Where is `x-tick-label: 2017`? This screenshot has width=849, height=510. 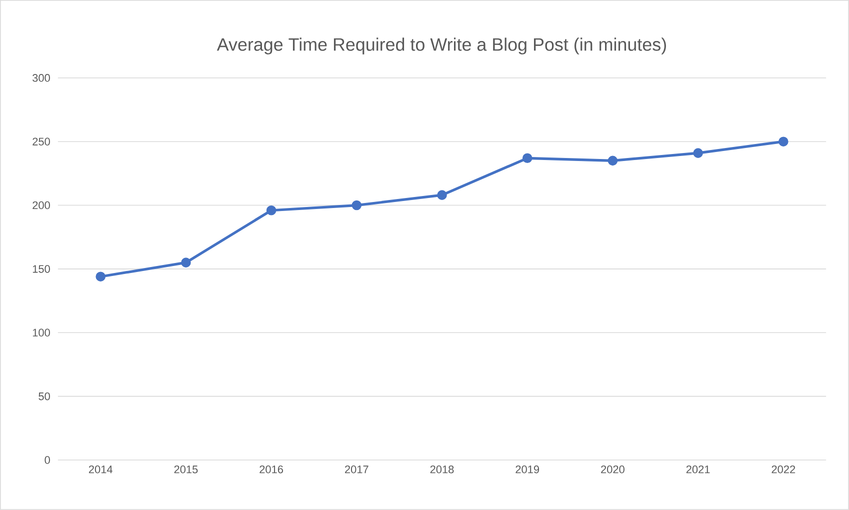
x-tick-label: 2017 is located at coordinates (356, 470).